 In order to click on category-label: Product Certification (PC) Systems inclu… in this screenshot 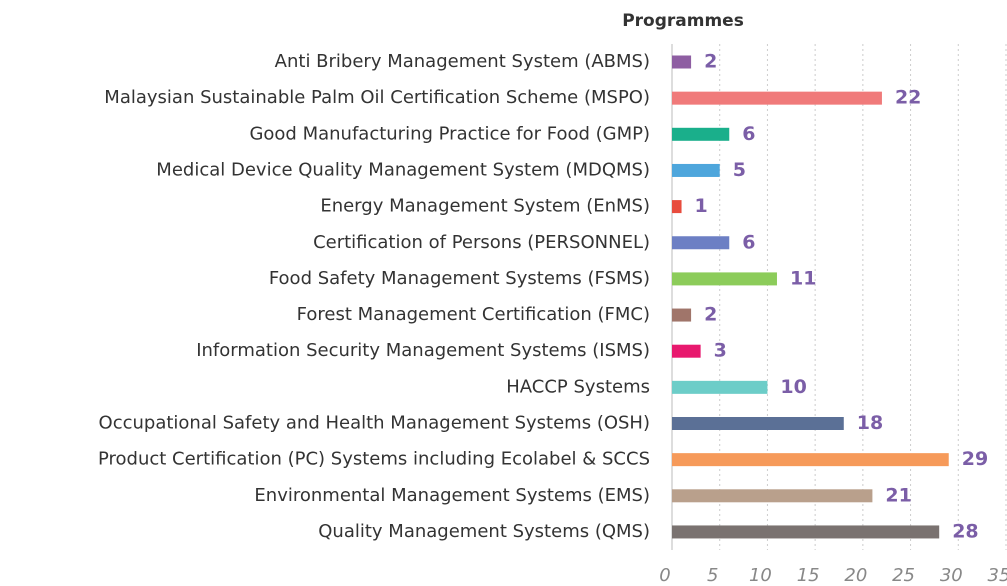, I will do `click(374, 459)`.